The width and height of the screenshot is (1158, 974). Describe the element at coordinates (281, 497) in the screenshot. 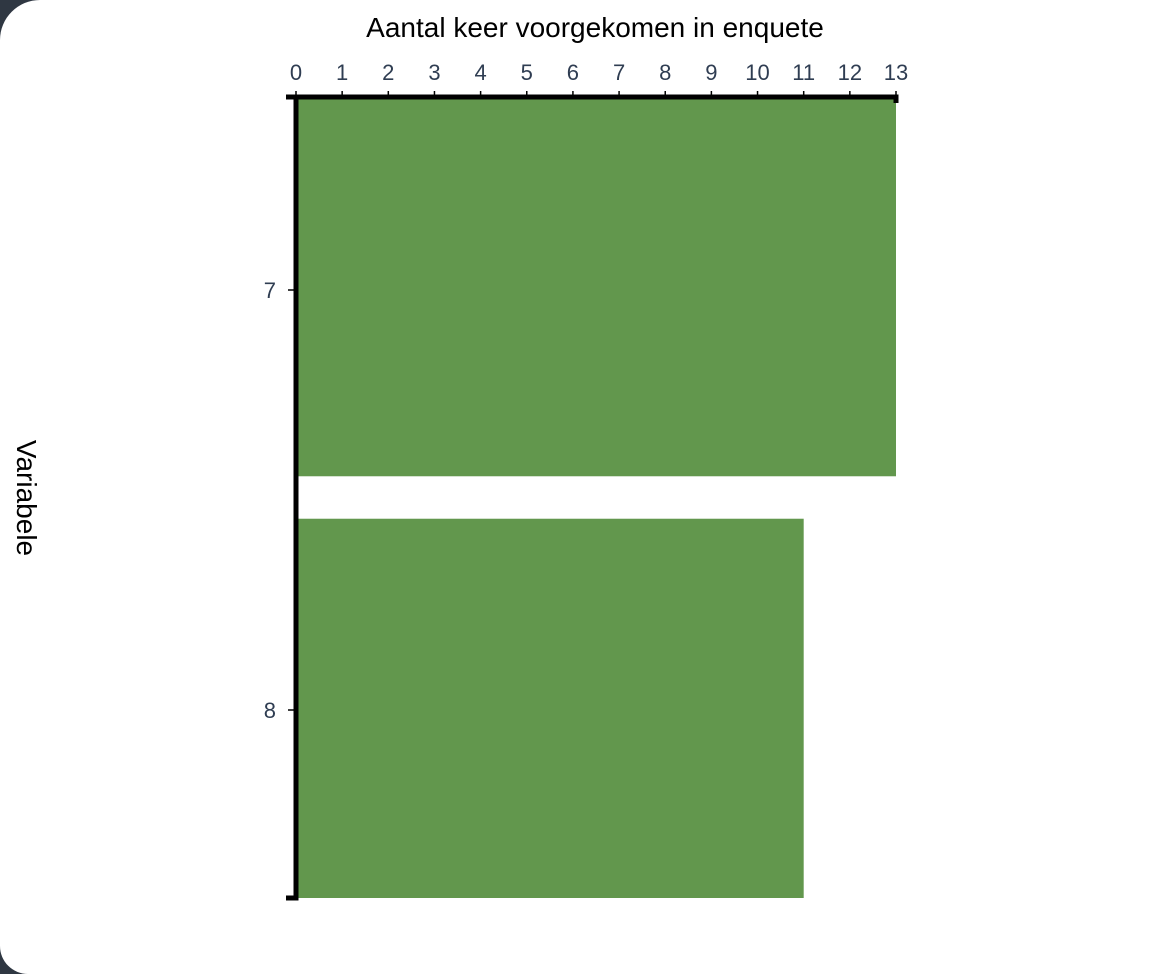

I see `y-axis: 78` at that location.